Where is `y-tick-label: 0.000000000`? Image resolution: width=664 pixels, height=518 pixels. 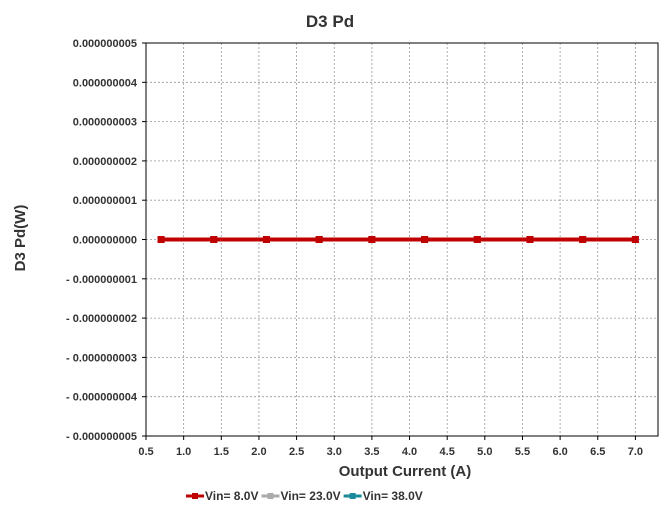 y-tick-label: 0.000000000 is located at coordinates (105, 241).